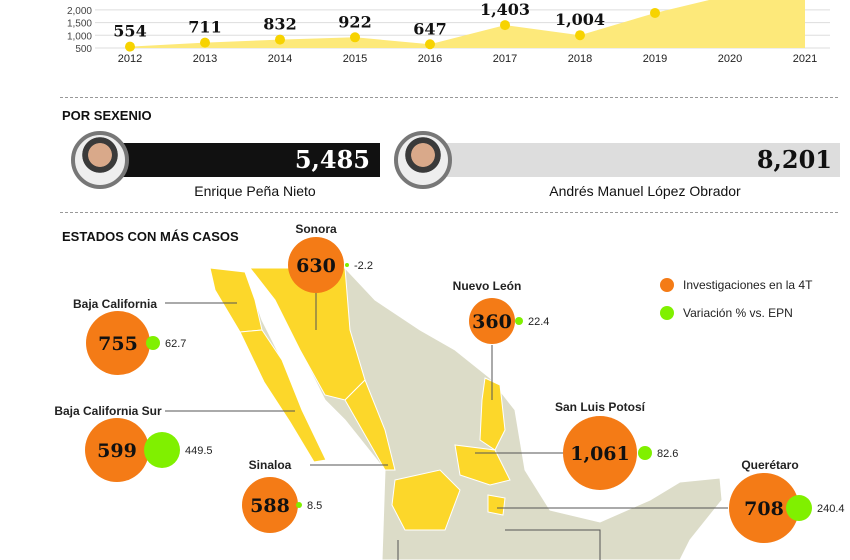 The height and width of the screenshot is (560, 850). What do you see at coordinates (79, 24) in the screenshot?
I see `y-tick-label: 1,500` at bounding box center [79, 24].